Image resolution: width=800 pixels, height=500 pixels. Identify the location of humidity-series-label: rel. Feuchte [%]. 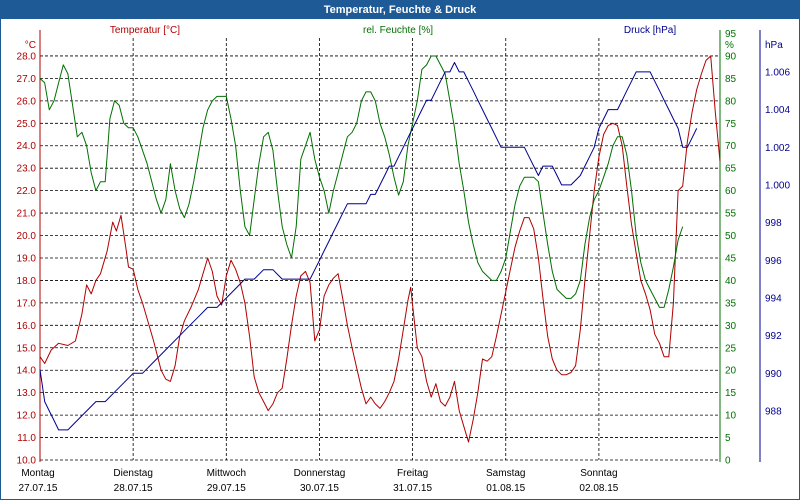
(398, 30).